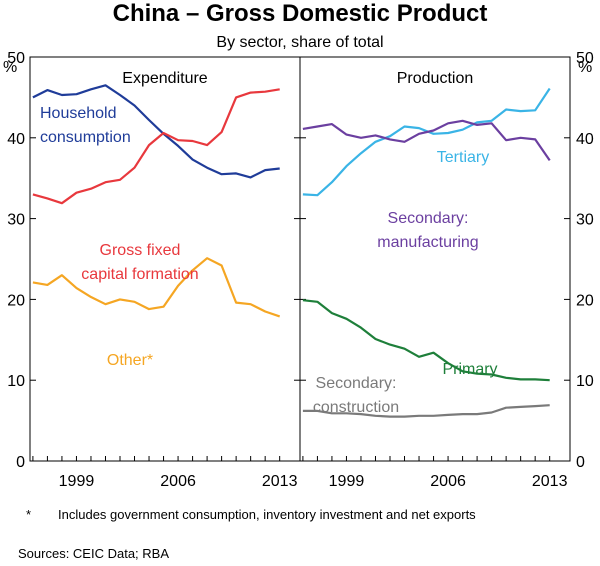 This screenshot has width=600, height=566. What do you see at coordinates (130, 360) in the screenshot?
I see `series-label-other: Other*` at bounding box center [130, 360].